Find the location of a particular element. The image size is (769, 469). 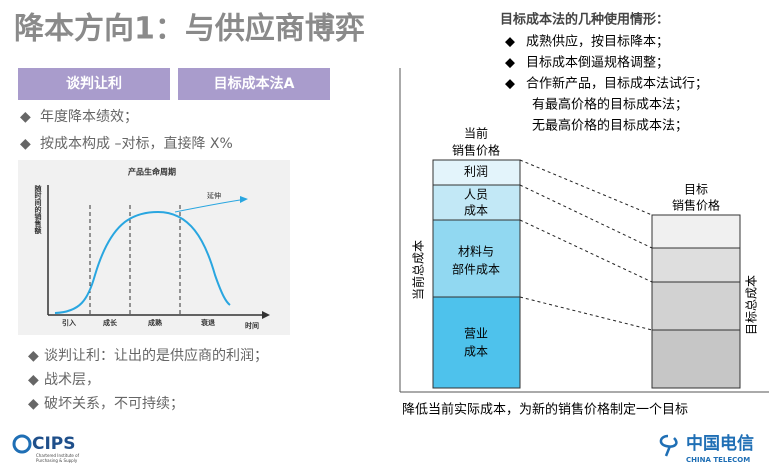

sub-line: 有最高价格的目标成本法； is located at coordinates (610, 105).